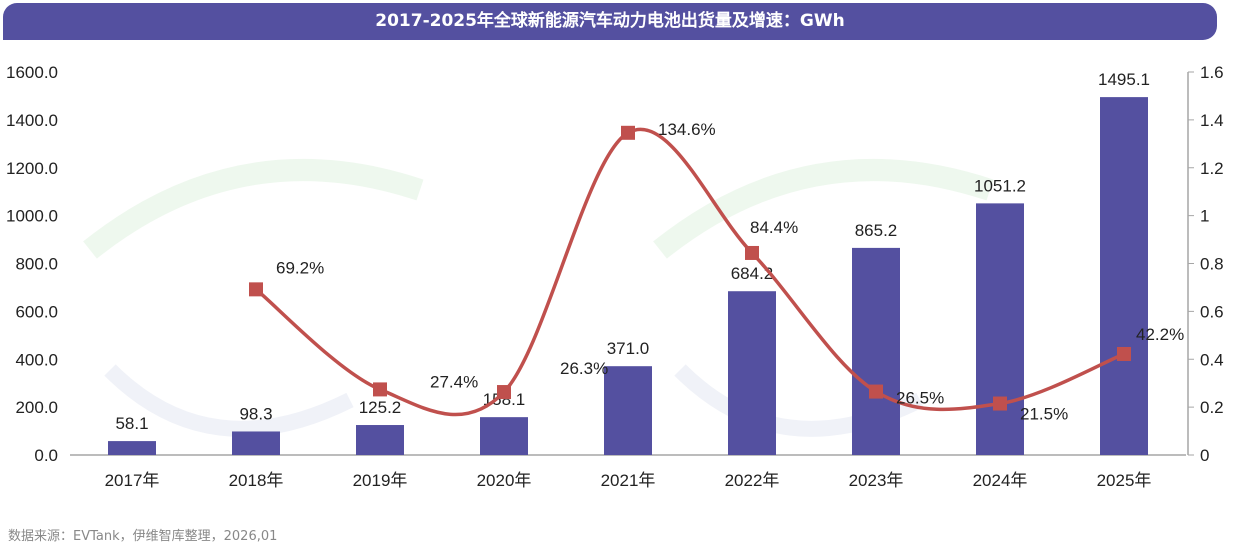 Image resolution: width=1233 pixels, height=546 pixels. What do you see at coordinates (628, 480) in the screenshot?
I see `x-axis-tick-label: 2021年` at bounding box center [628, 480].